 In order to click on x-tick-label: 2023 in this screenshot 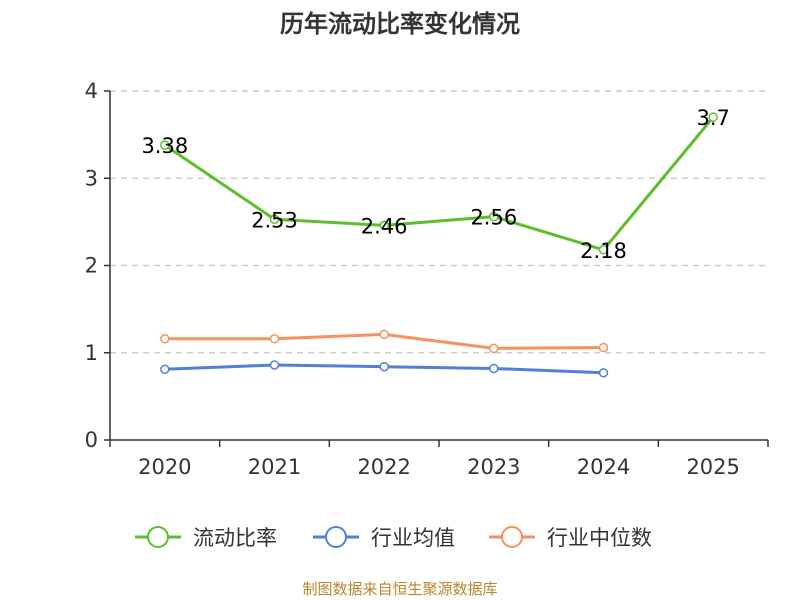, I will do `click(493, 467)`.